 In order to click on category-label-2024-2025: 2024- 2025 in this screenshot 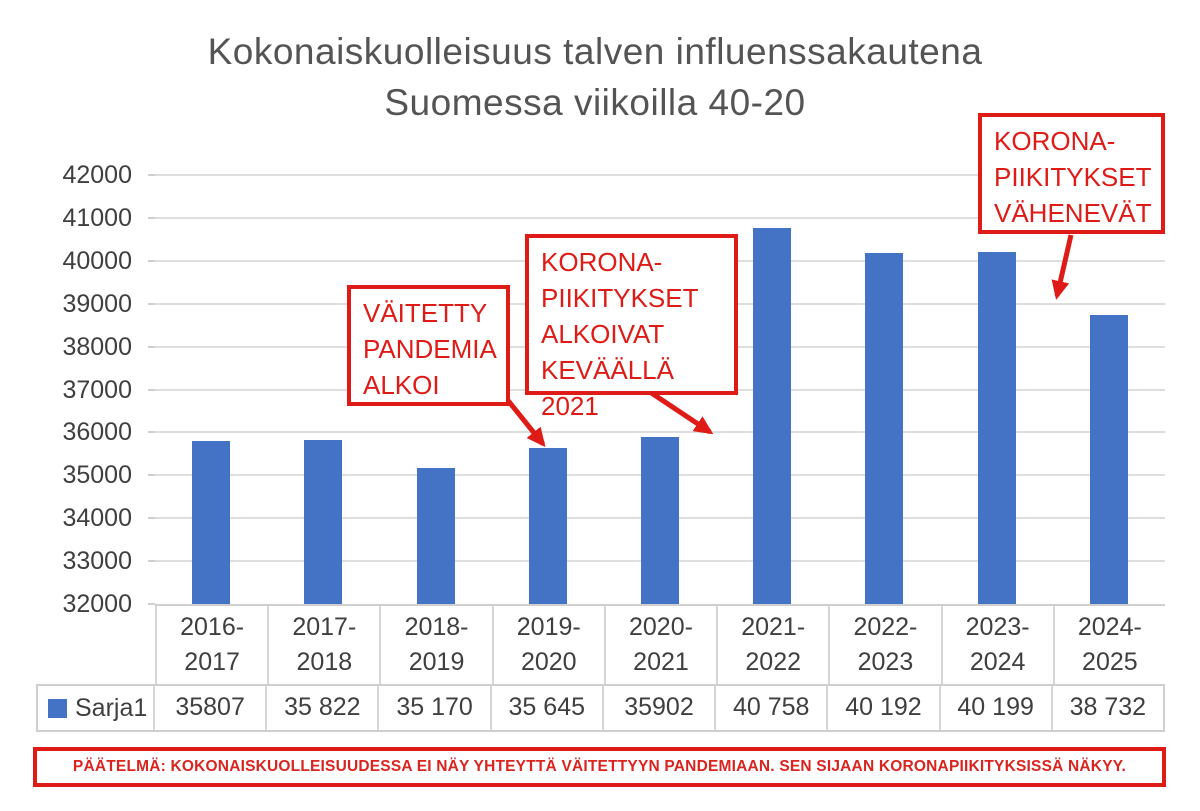, I will do `click(1109, 644)`.